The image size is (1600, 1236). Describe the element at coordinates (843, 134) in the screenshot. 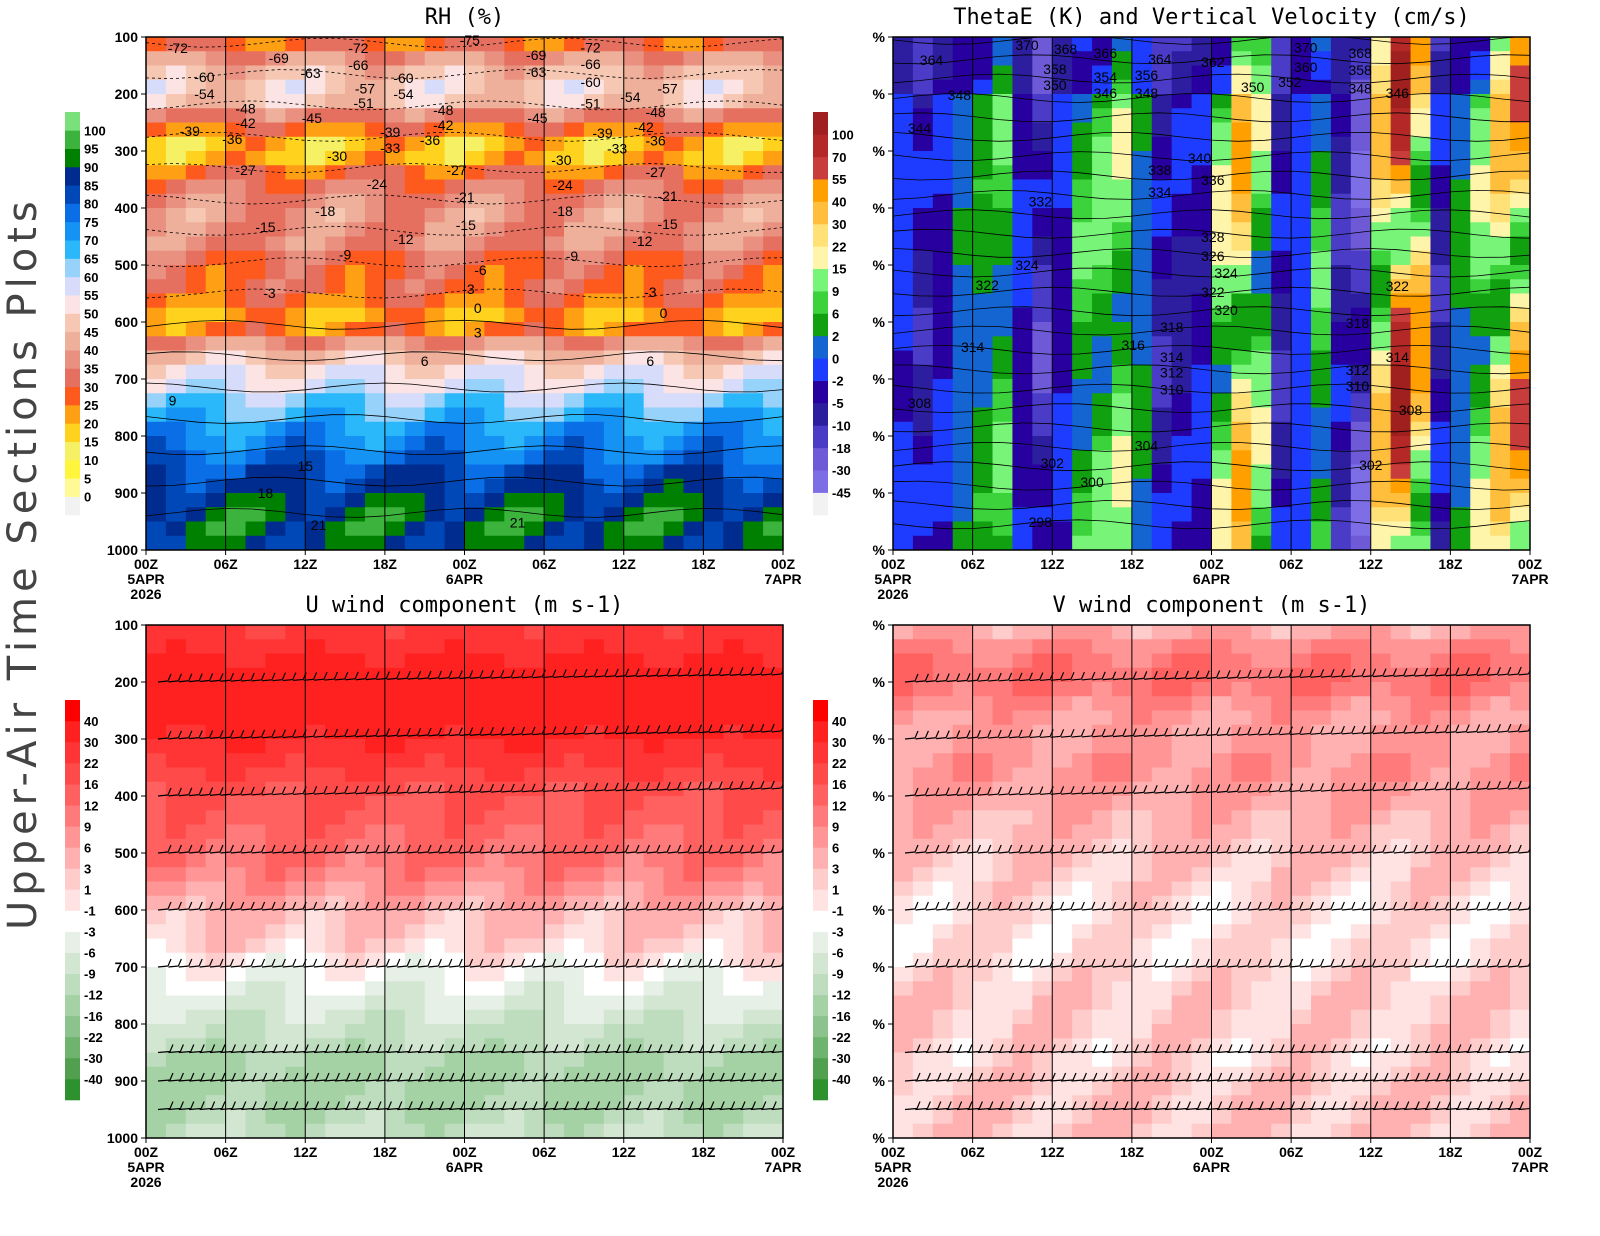

I see `colorbar-label: 100` at that location.